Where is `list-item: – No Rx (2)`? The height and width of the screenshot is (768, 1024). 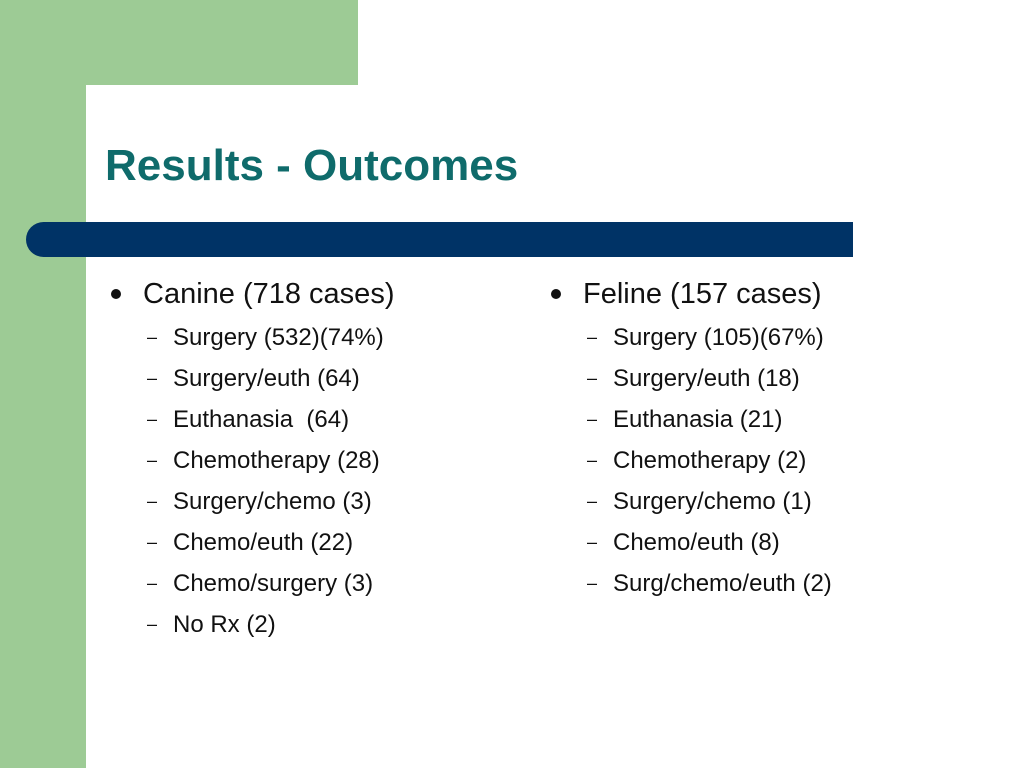
list-item: – No Rx (2) is located at coordinates (315, 624).